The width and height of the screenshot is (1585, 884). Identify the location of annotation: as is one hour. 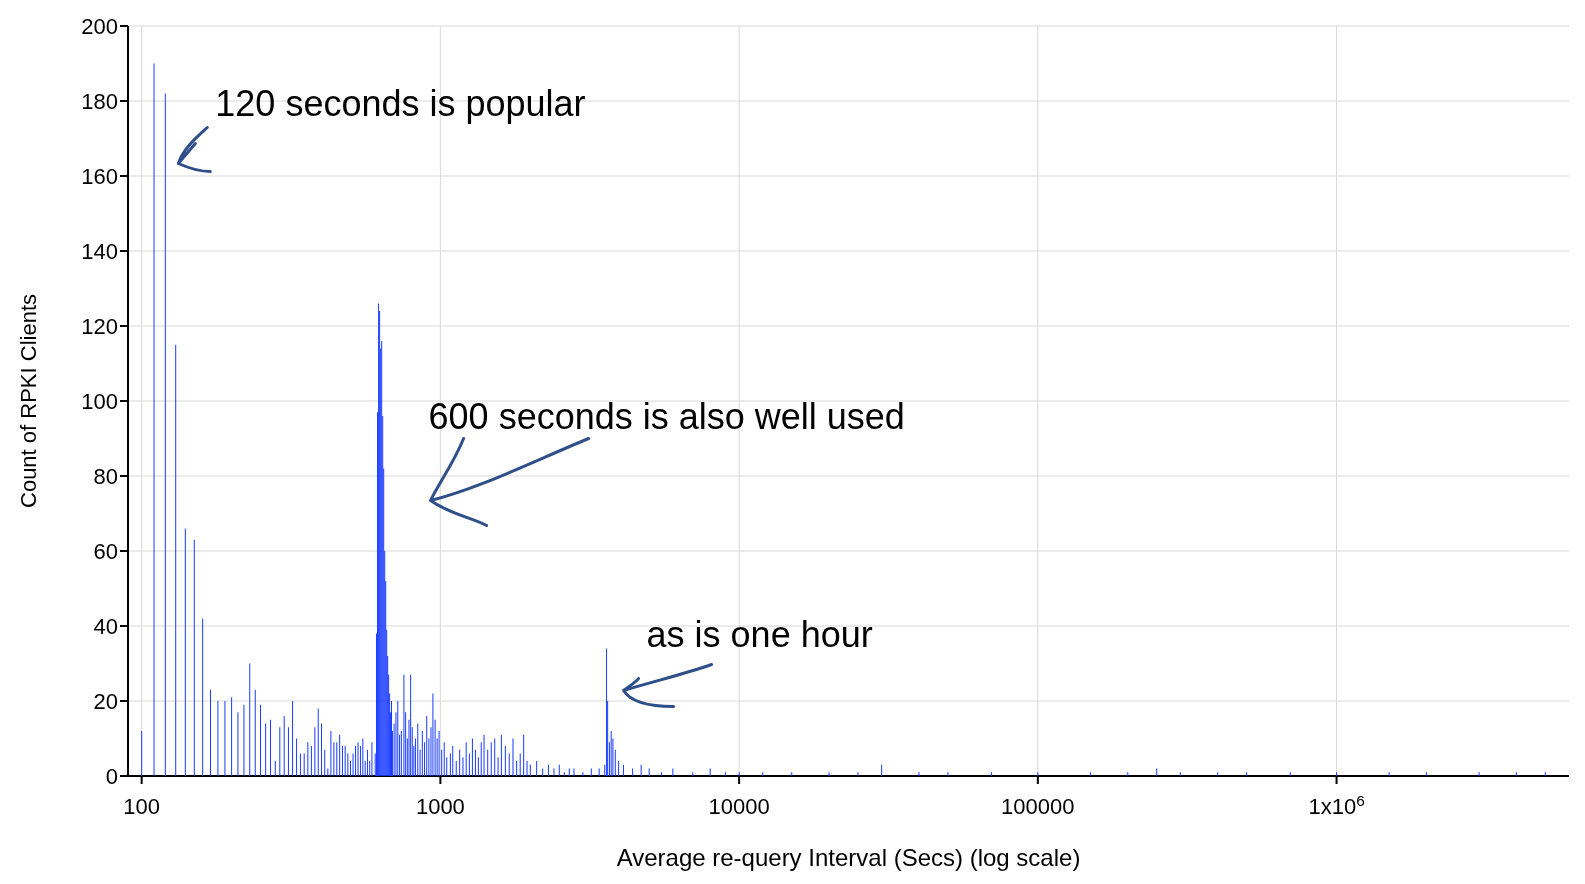
(759, 634).